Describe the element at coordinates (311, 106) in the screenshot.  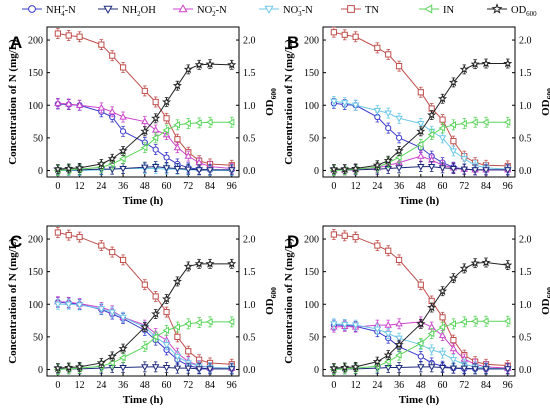
I see `y-left-tick-label: 100` at that location.